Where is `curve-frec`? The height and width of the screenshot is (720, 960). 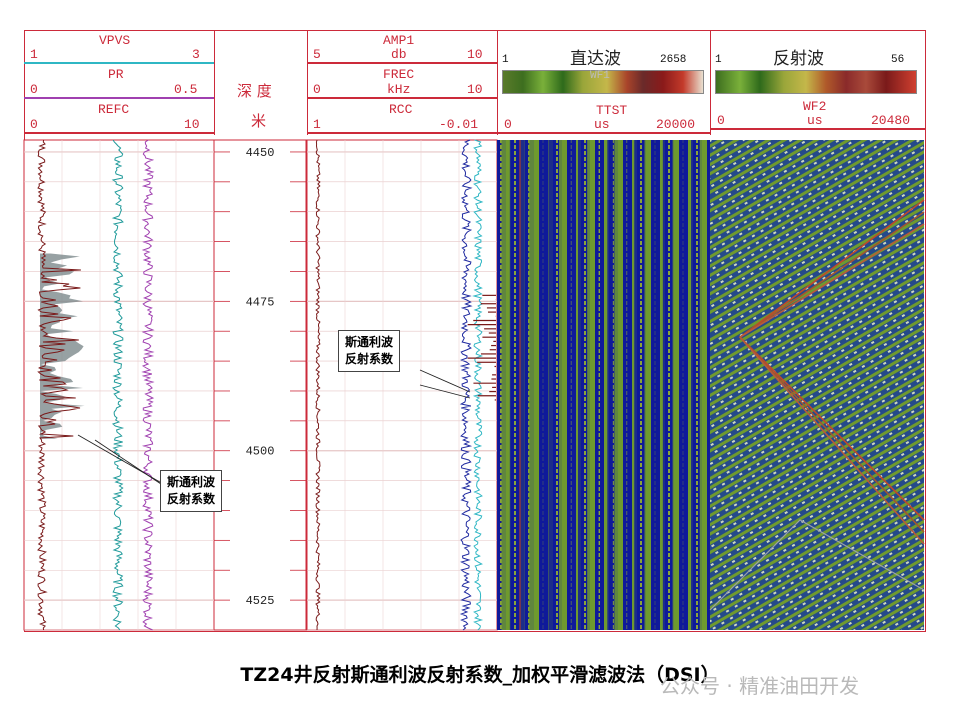
curve-frec is located at coordinates (478, 385).